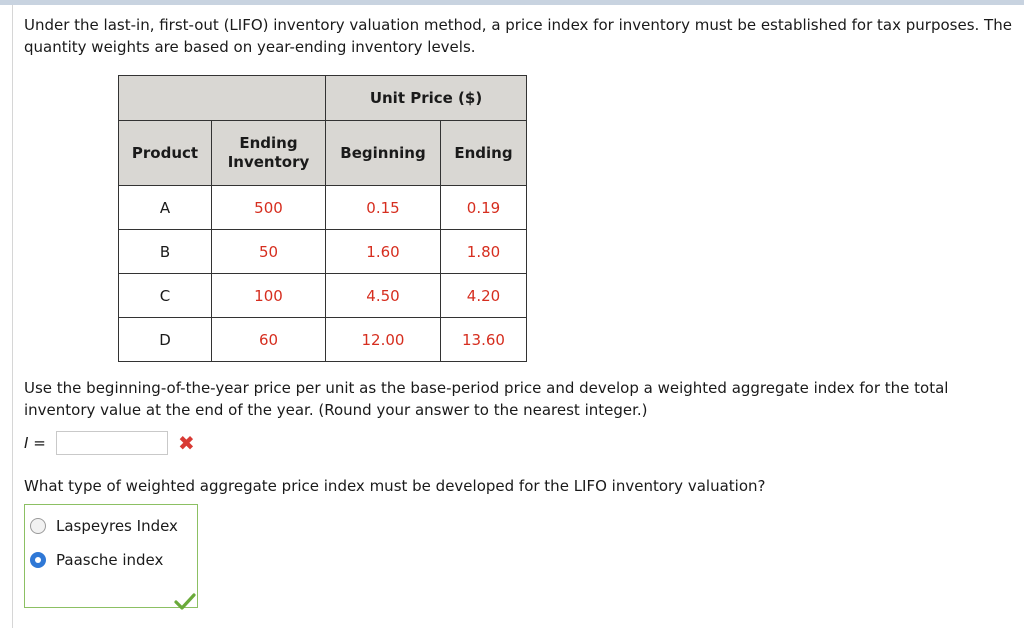 This screenshot has width=1024, height=628. Describe the element at coordinates (165, 251) in the screenshot. I see `product-cell: B` at that location.